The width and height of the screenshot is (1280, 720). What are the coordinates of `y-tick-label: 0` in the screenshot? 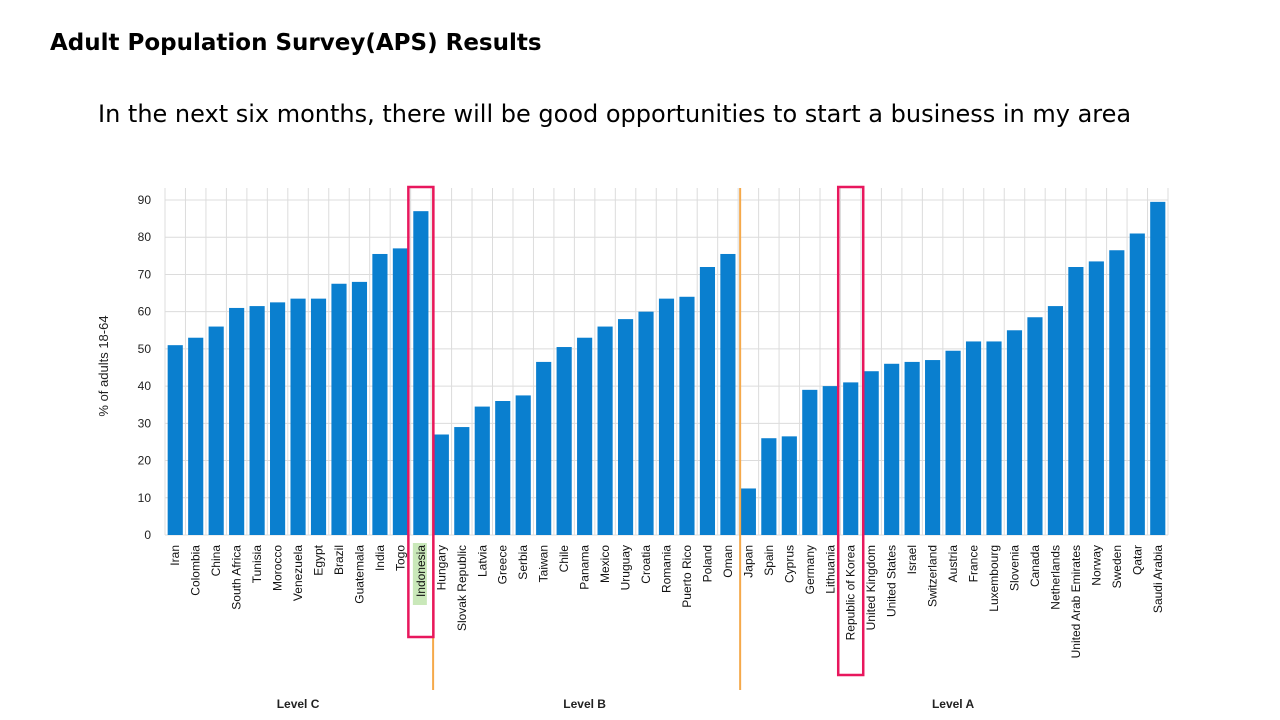 It's located at (147, 535).